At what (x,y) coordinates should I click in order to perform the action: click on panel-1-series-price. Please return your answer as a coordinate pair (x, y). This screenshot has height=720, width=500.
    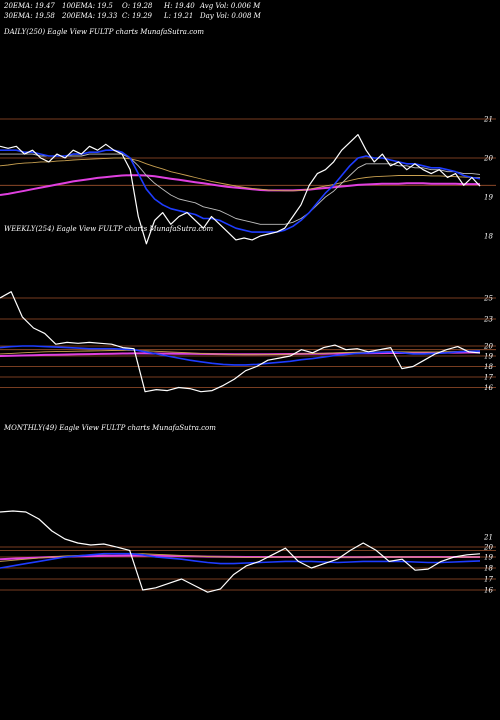
    Looking at the image, I should click on (240, 342).